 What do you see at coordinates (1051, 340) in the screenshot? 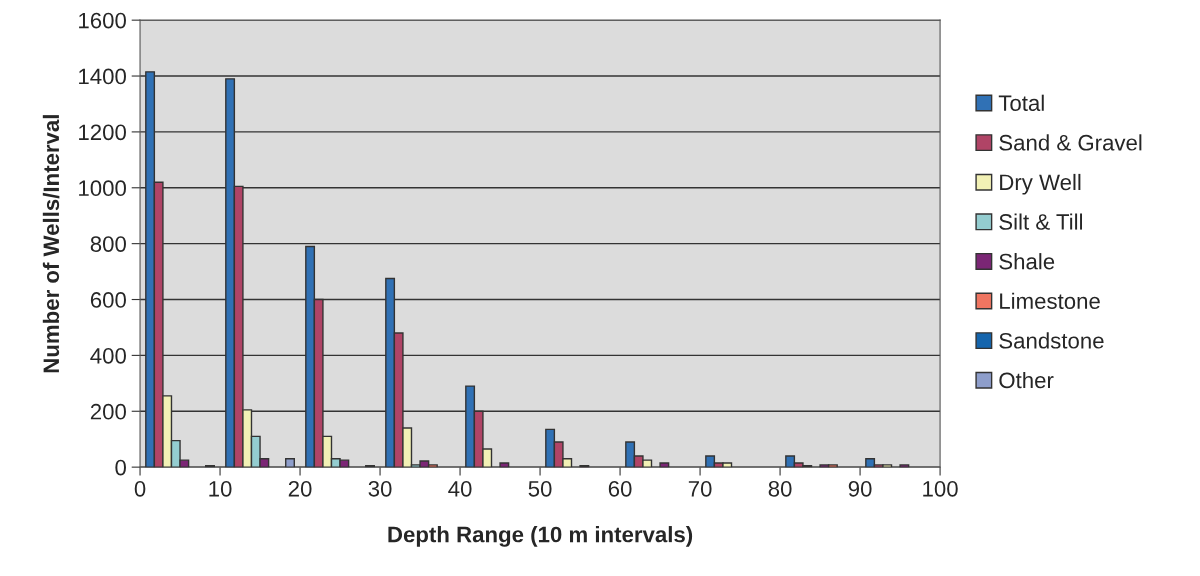
I see `legend-label: Sandstone` at bounding box center [1051, 340].